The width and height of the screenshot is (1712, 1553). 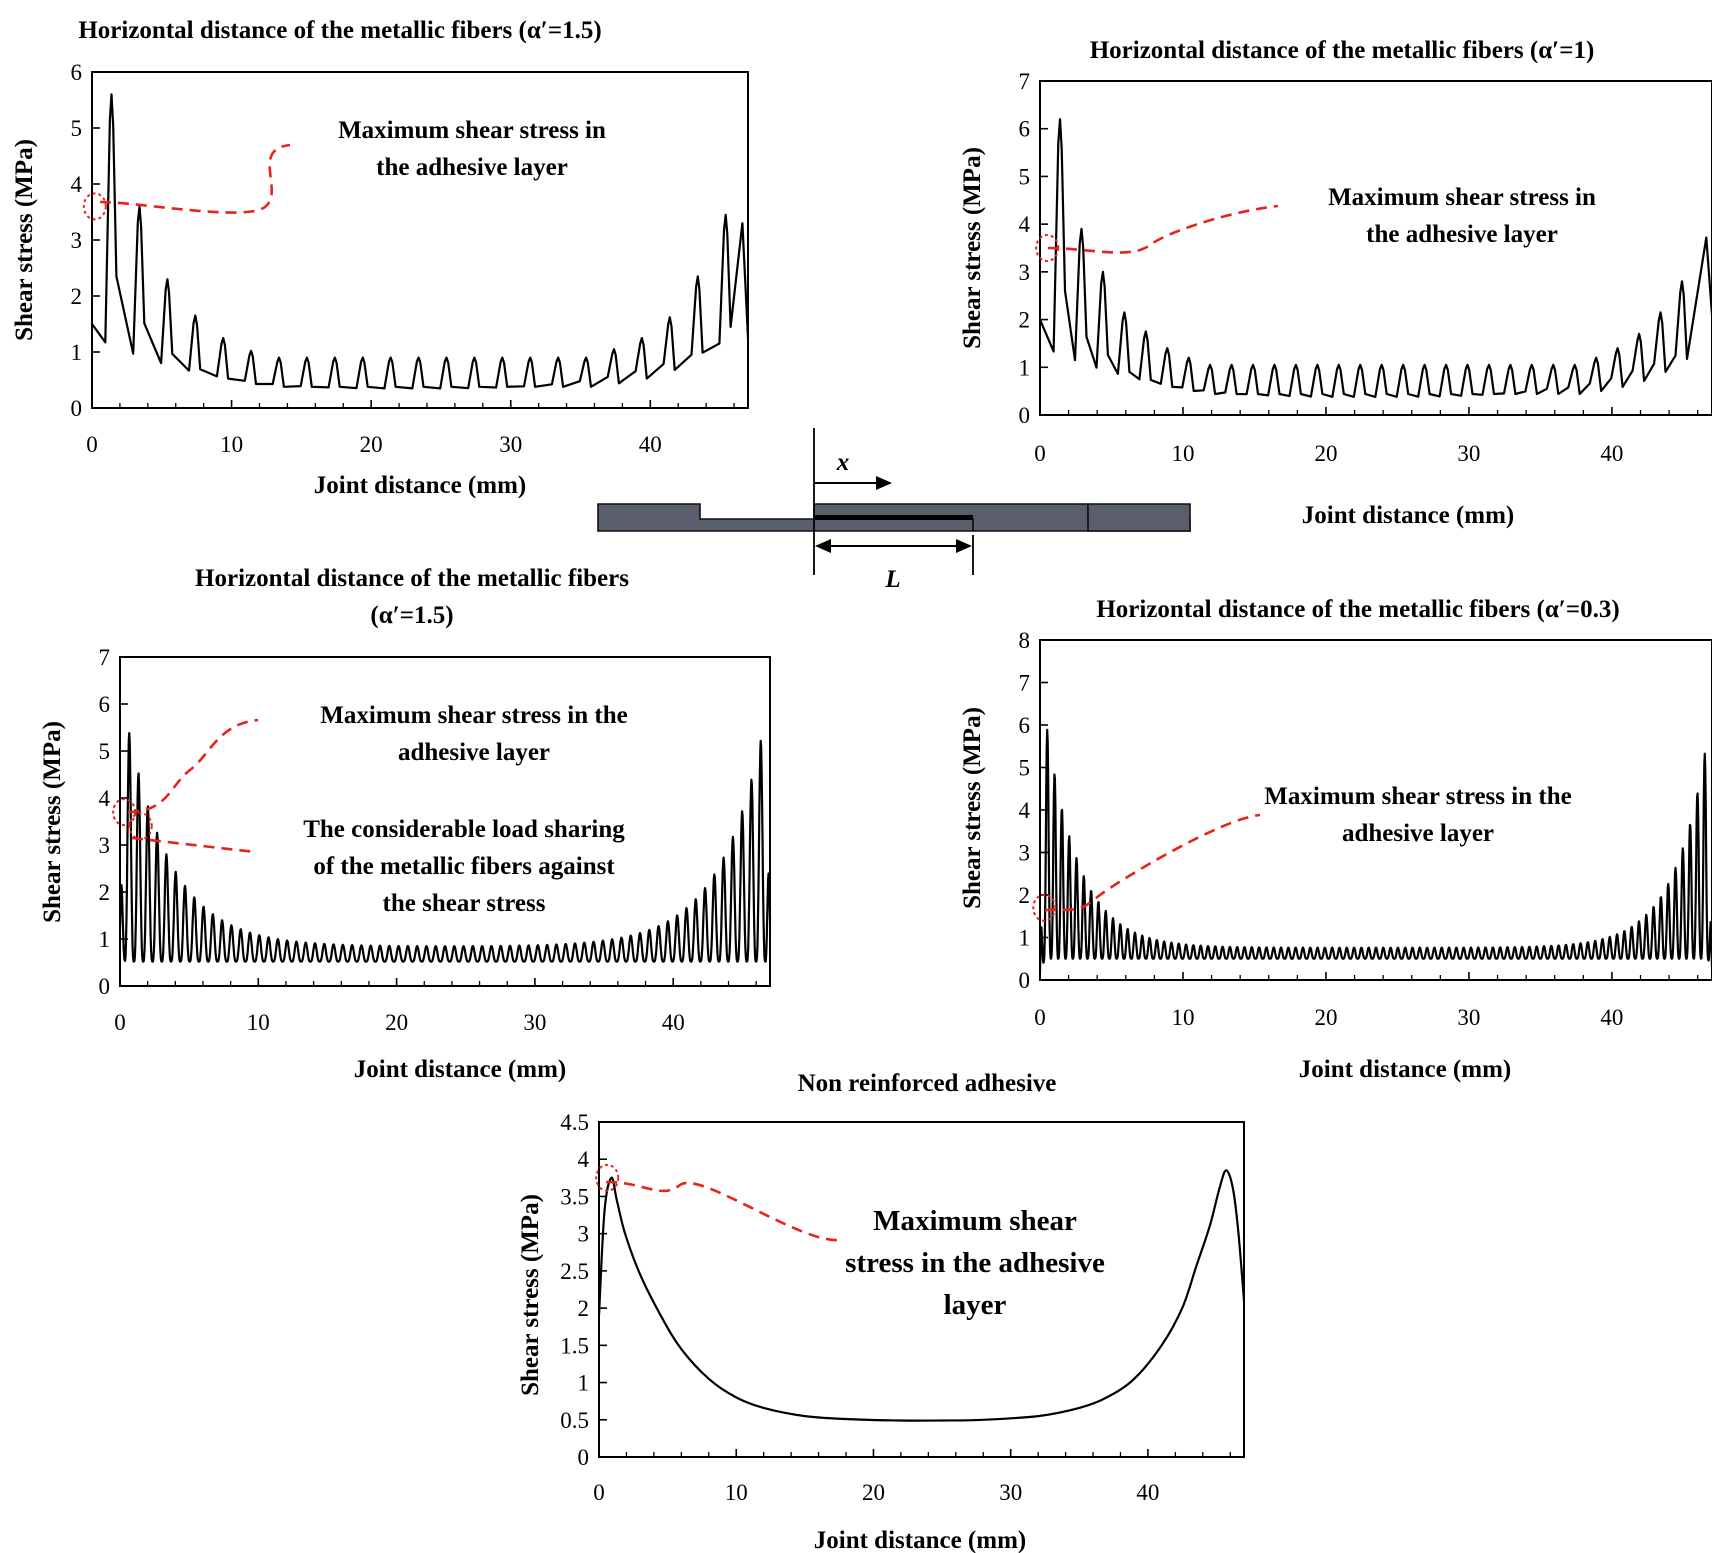 I want to click on annotation-text: stress in the adhesive, so click(x=975, y=1263).